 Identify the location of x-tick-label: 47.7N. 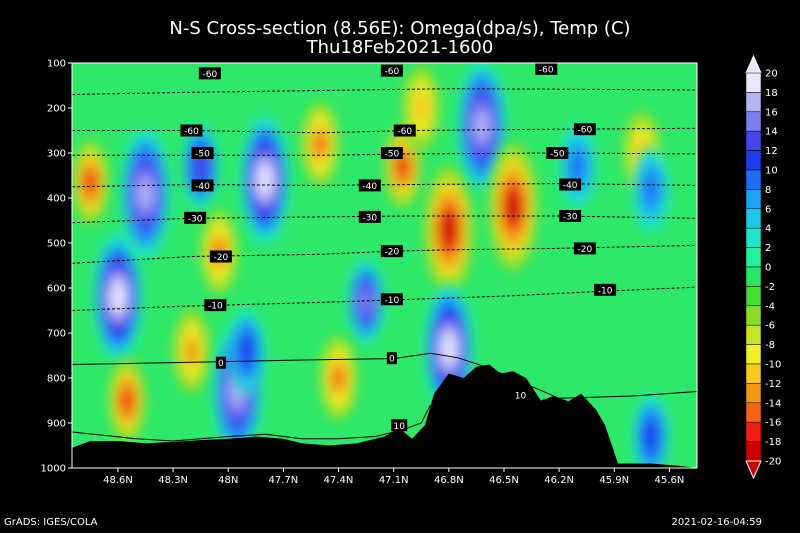
(284, 480).